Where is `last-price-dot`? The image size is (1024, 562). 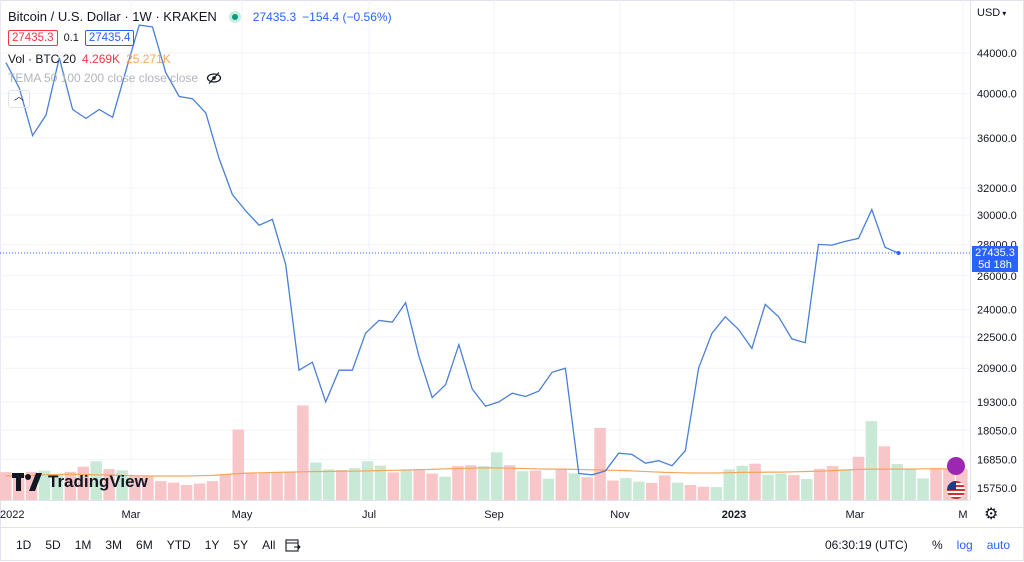 last-price-dot is located at coordinates (898, 253).